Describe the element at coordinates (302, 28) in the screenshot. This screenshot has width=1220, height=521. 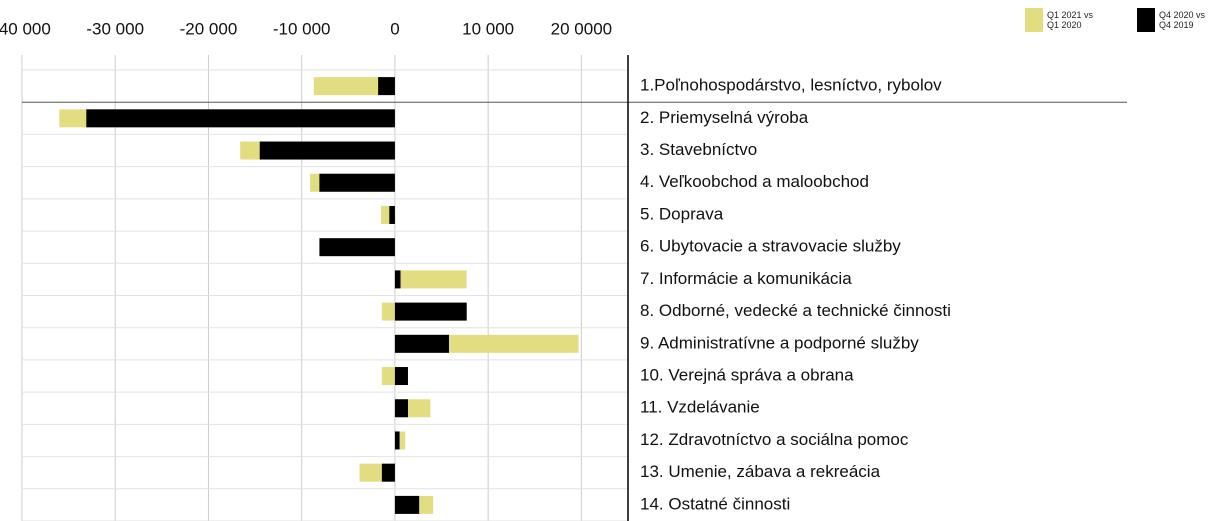
I see `x-tick-label: -10 000` at that location.